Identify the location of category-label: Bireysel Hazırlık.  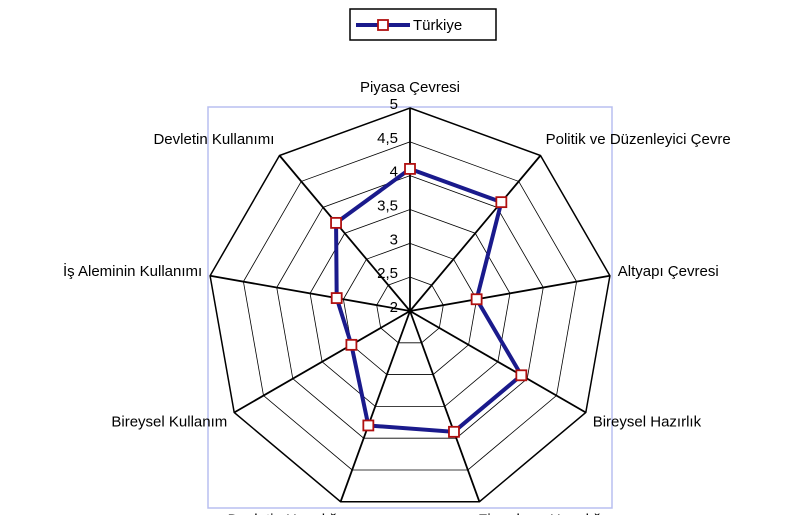
(647, 421).